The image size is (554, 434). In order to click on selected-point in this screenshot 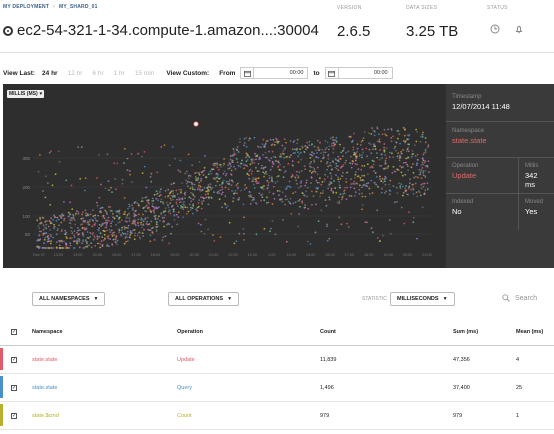, I will do `click(196, 124)`.